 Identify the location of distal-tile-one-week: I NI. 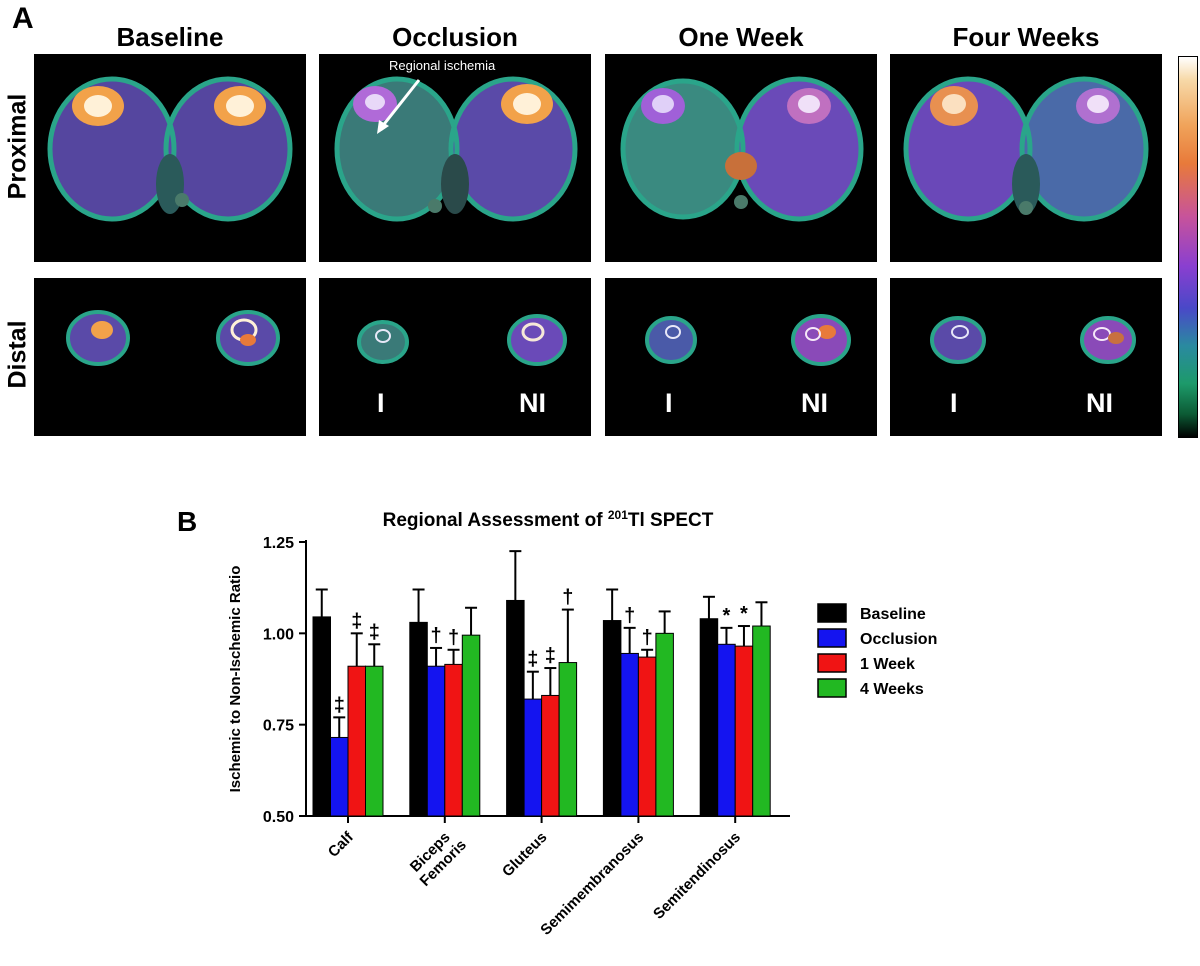
(741, 357).